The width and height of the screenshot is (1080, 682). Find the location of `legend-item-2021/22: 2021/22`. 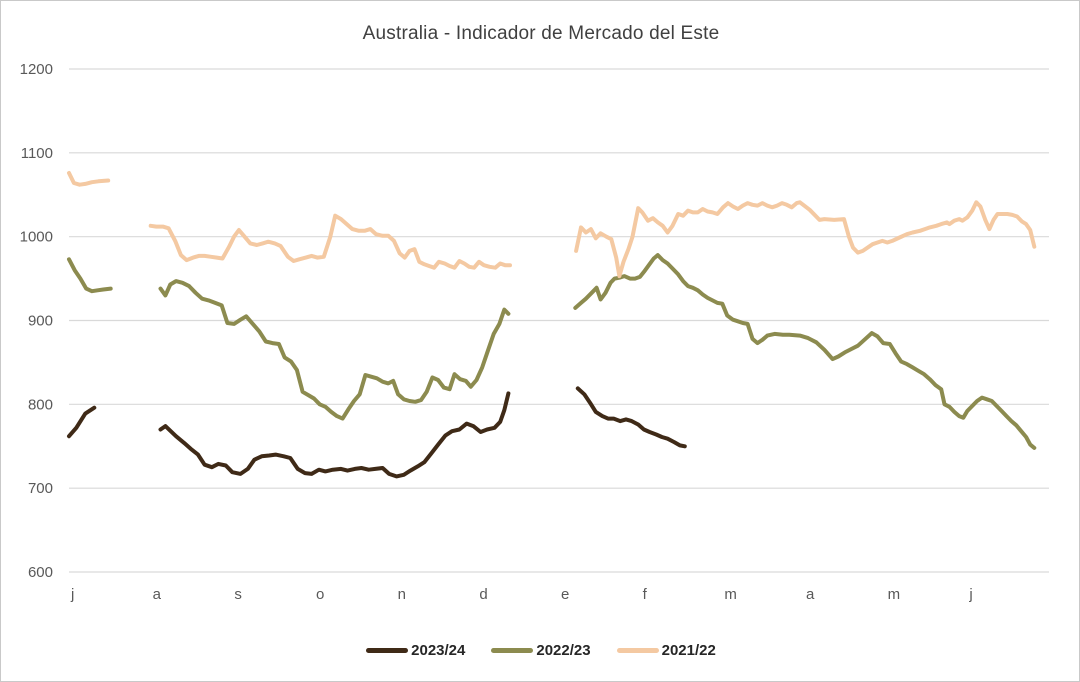

legend-item-2021/22: 2021/22 is located at coordinates (666, 650).